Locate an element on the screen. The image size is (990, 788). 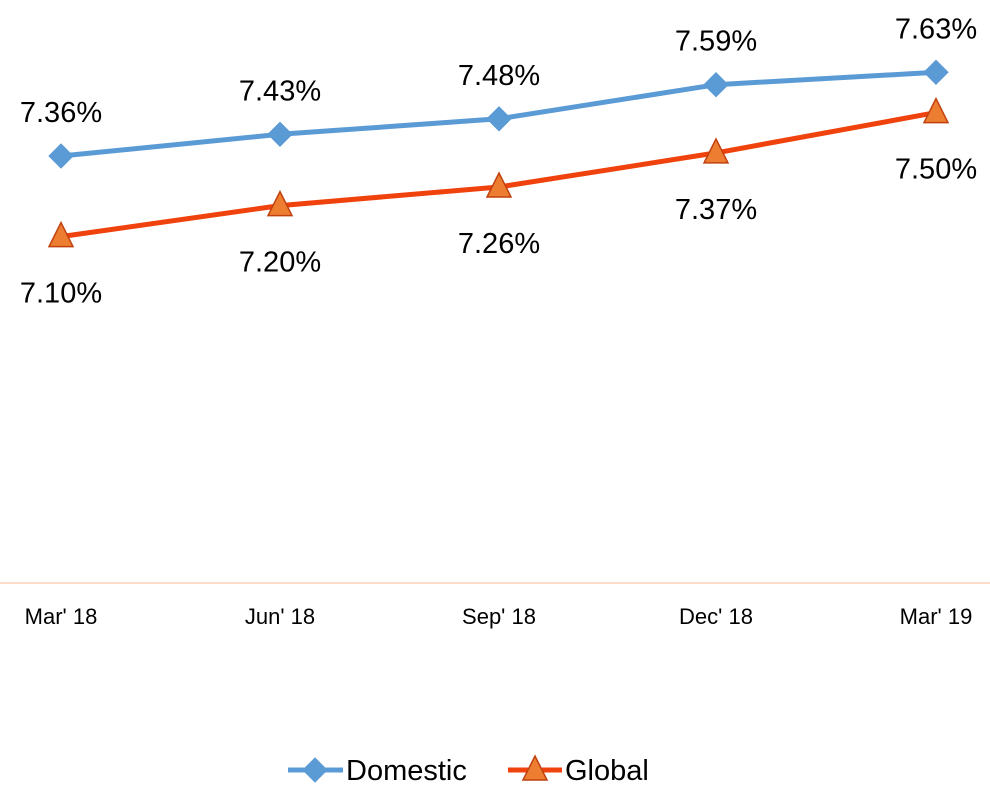
legend-item-global: Global is located at coordinates (578, 770).